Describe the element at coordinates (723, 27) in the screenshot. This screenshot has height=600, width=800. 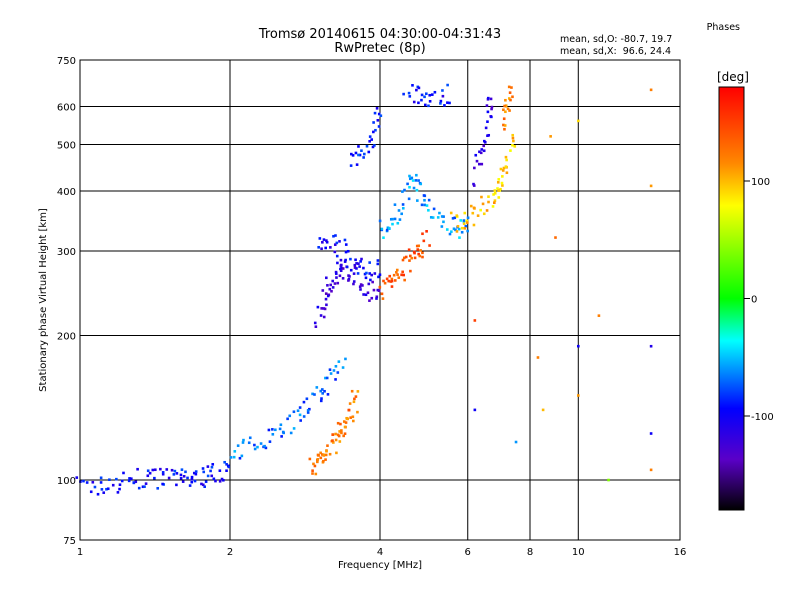
I see `phase-title: Phases` at that location.